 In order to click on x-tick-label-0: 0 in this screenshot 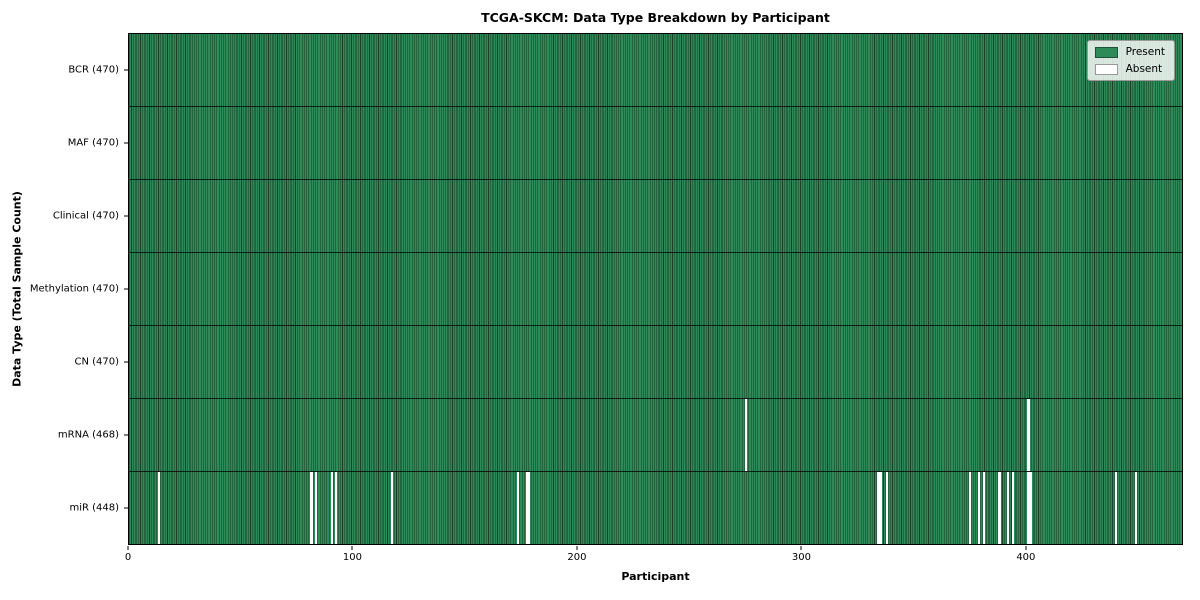, I will do `click(128, 557)`.